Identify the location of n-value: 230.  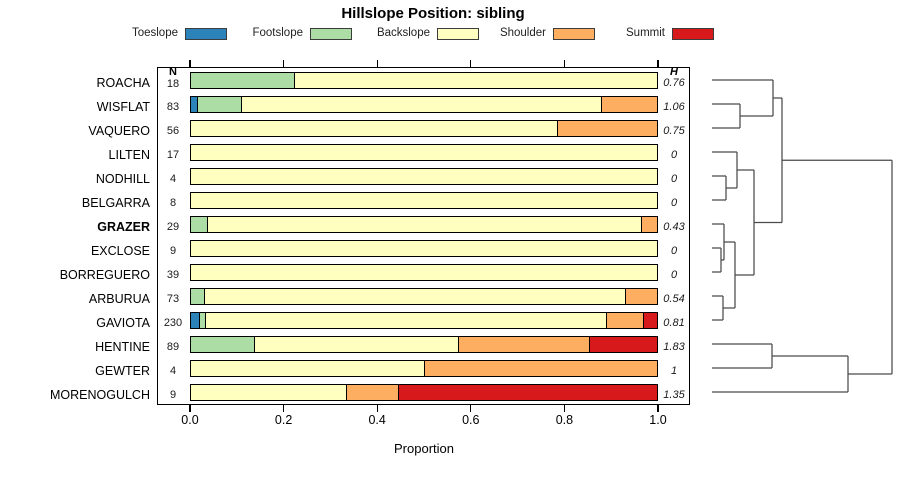
(173, 323).